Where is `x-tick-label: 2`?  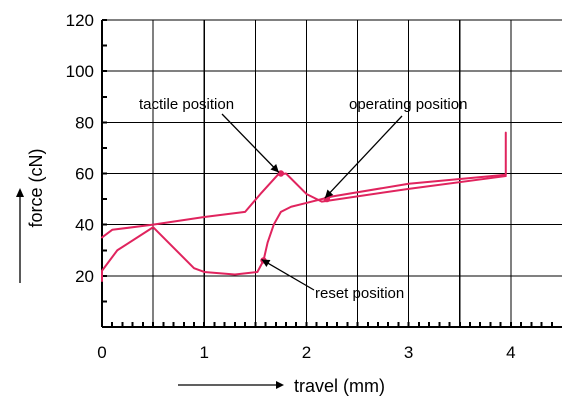
x-tick-label: 2 is located at coordinates (306, 352).